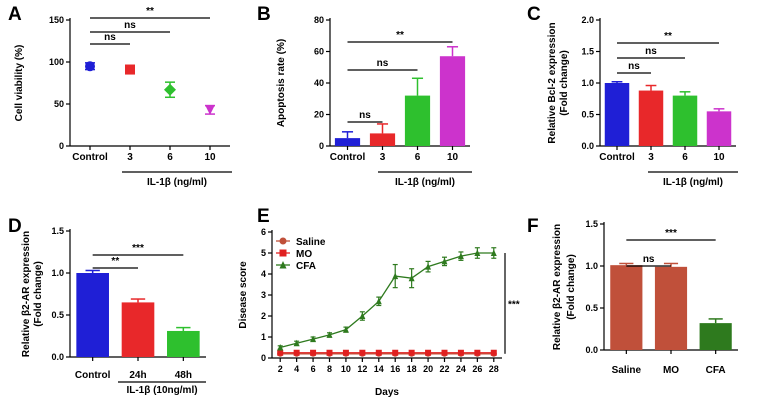 The image size is (768, 402). What do you see at coordinates (26, 294) in the screenshot?
I see `y-axis-label: Relative β2-AR expression` at bounding box center [26, 294].